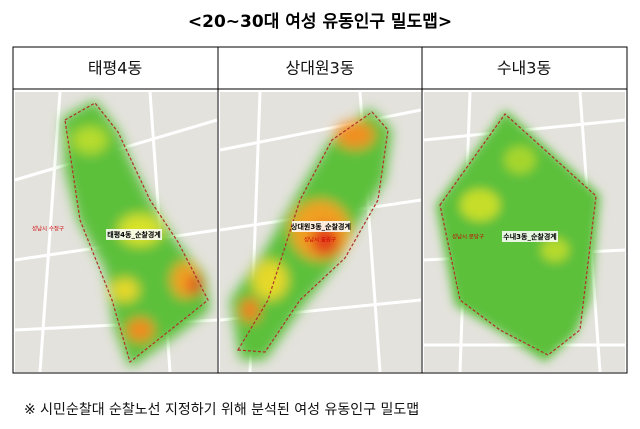  What do you see at coordinates (468, 237) in the screenshot?
I see `district-label: 성남시 분당구` at bounding box center [468, 237].